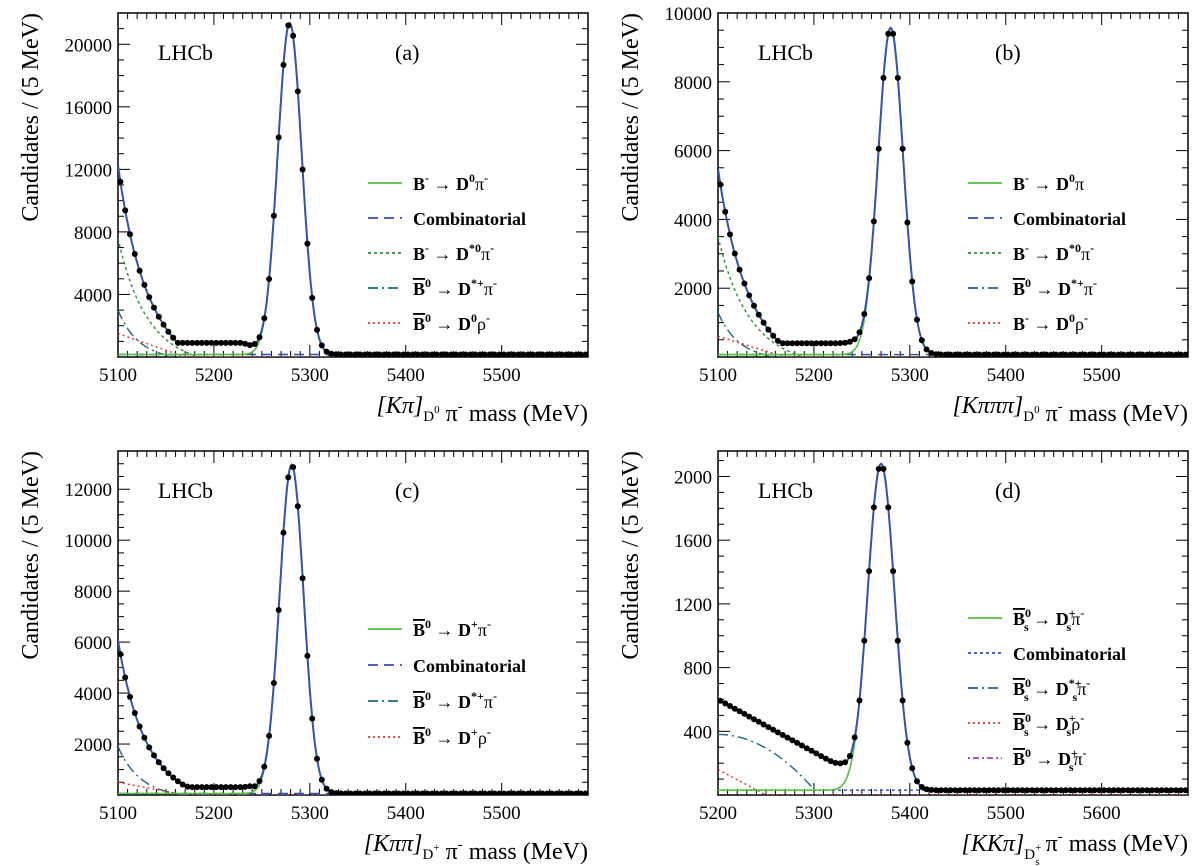 This screenshot has height=866, width=1202. Describe the element at coordinates (353, 629) in the screenshot. I see `signal-curve` at that location.